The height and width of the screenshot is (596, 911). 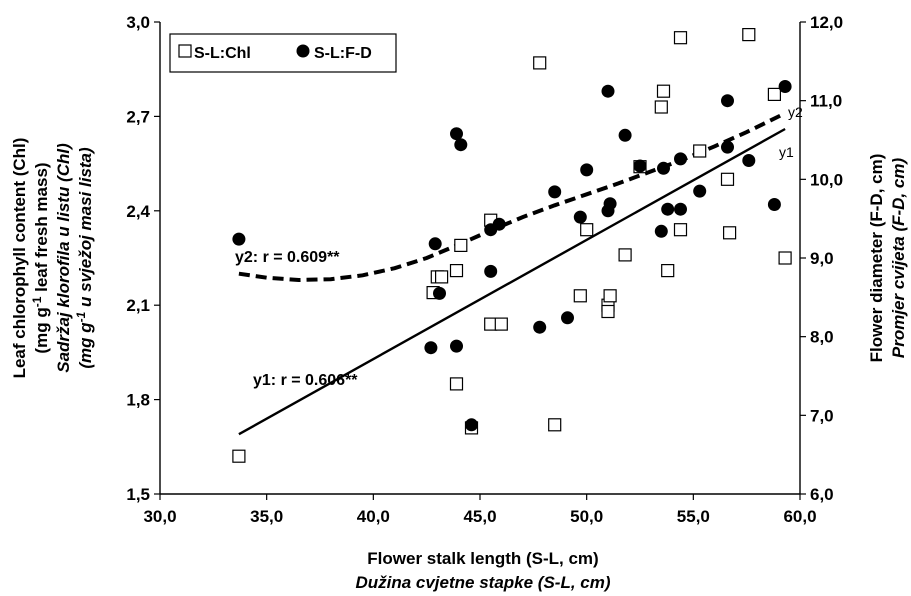 What do you see at coordinates (40, 257) in the screenshot?
I see `left-y-title-line2: (mg g-1 leaf fresh mass)` at bounding box center [40, 257].